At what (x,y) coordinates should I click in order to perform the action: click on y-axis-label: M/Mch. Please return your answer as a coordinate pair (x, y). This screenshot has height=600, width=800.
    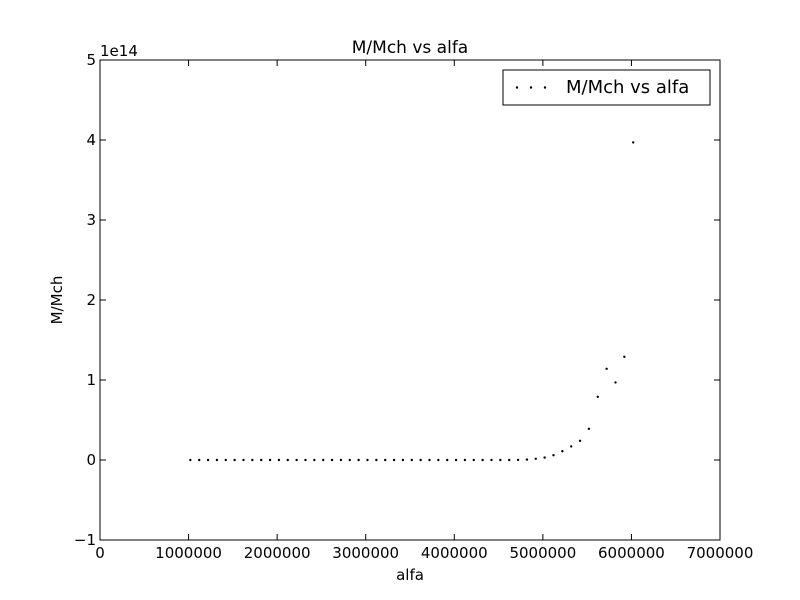
    Looking at the image, I should click on (57, 300).